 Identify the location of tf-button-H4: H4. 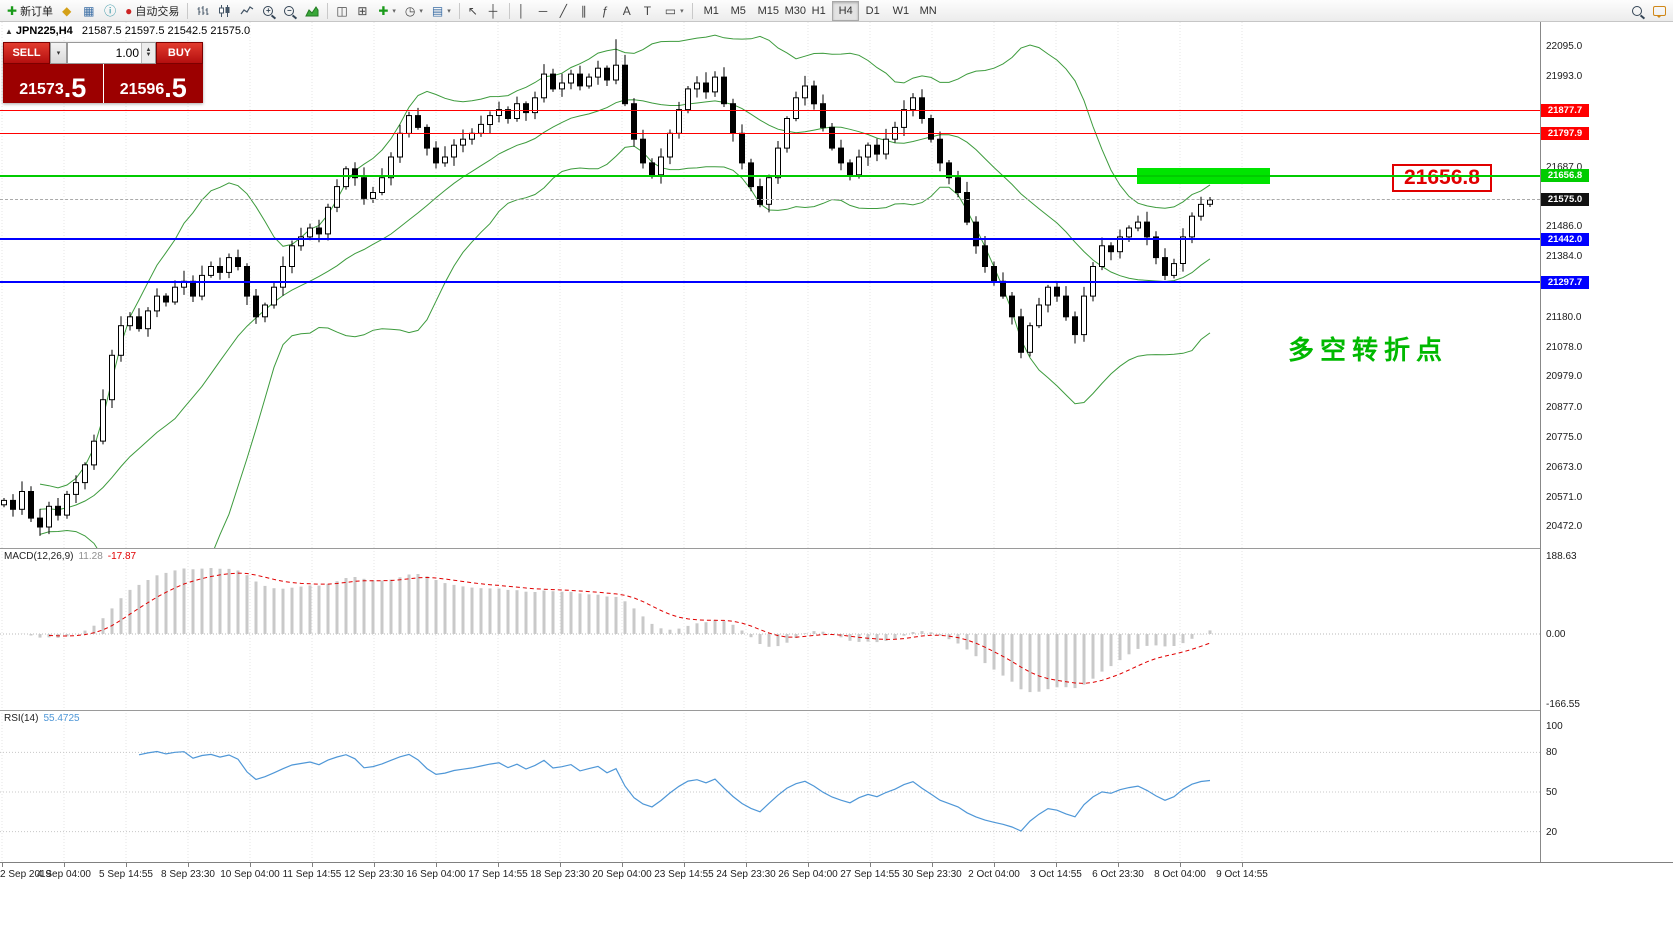
(845, 10).